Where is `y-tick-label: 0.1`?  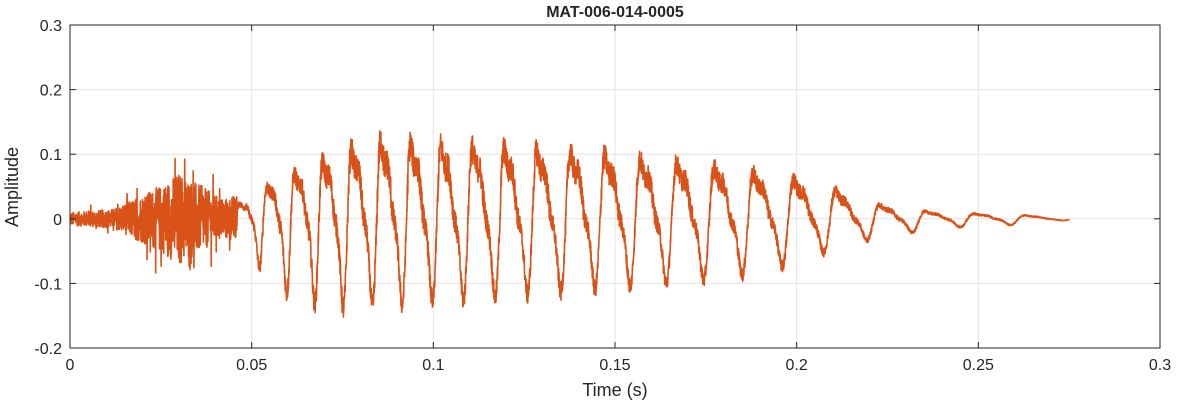 y-tick-label: 0.1 is located at coordinates (51, 155).